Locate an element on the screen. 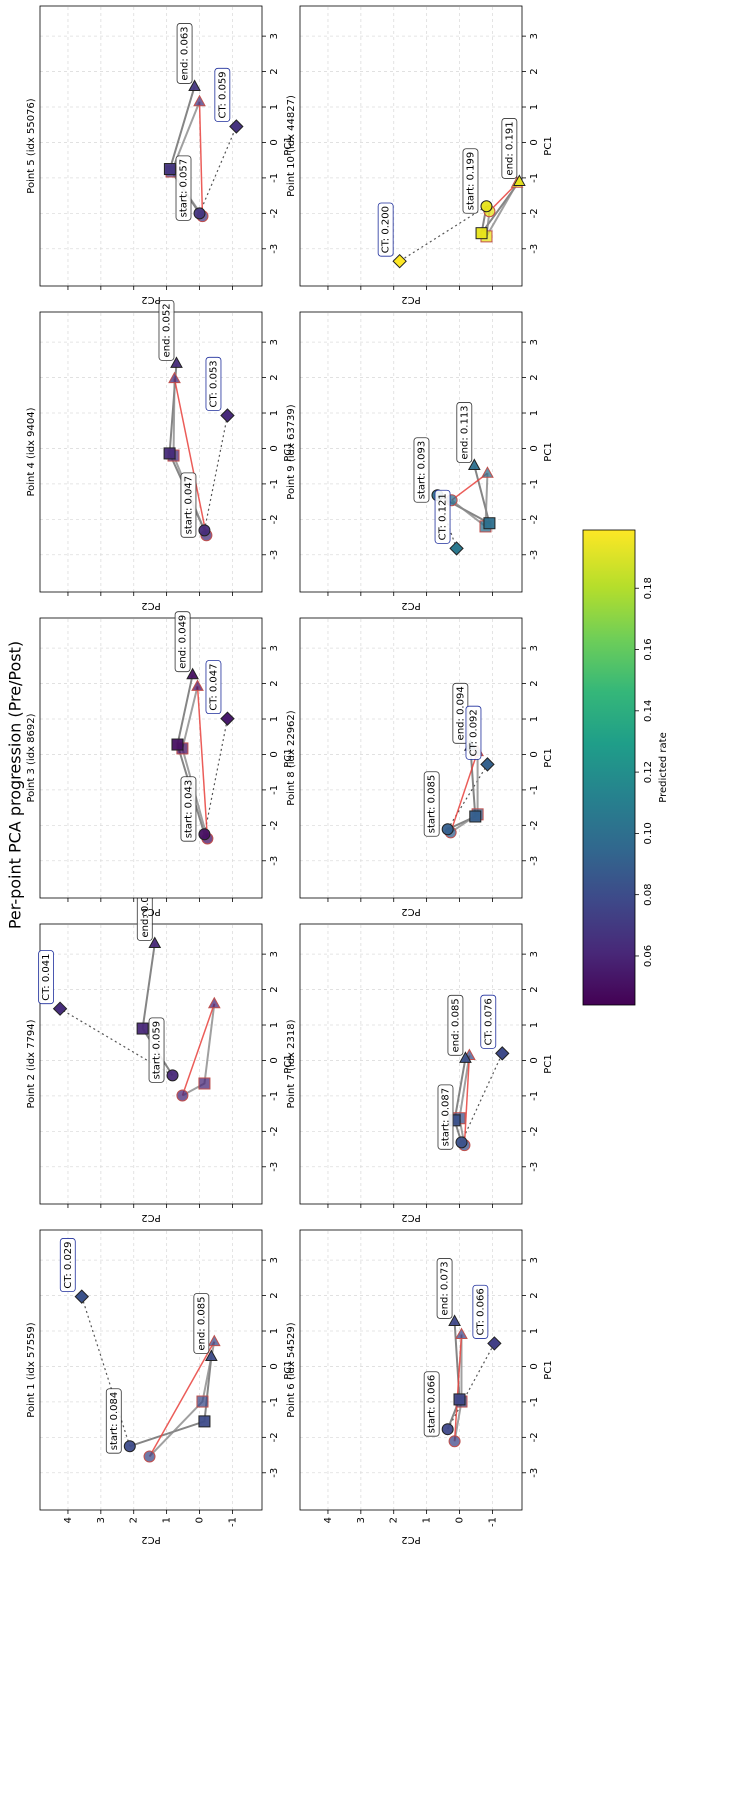 The height and width of the screenshot is (1812, 743). annotation: end: 0.052 is located at coordinates (166, 330).